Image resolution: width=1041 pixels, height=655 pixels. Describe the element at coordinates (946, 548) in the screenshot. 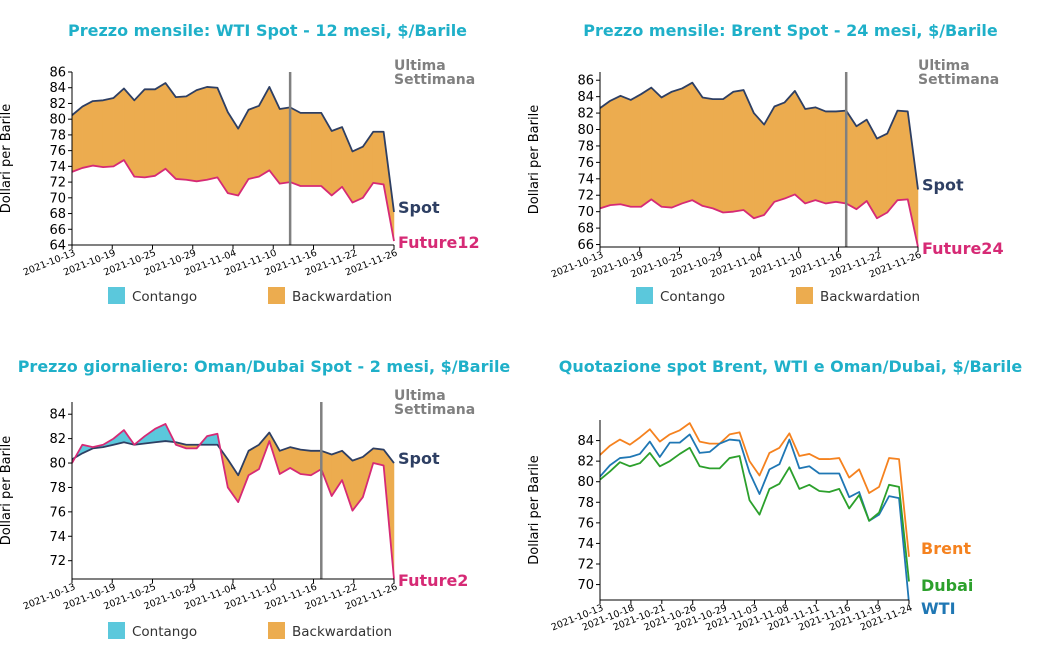

I see `brent-end-label: Brent` at that location.